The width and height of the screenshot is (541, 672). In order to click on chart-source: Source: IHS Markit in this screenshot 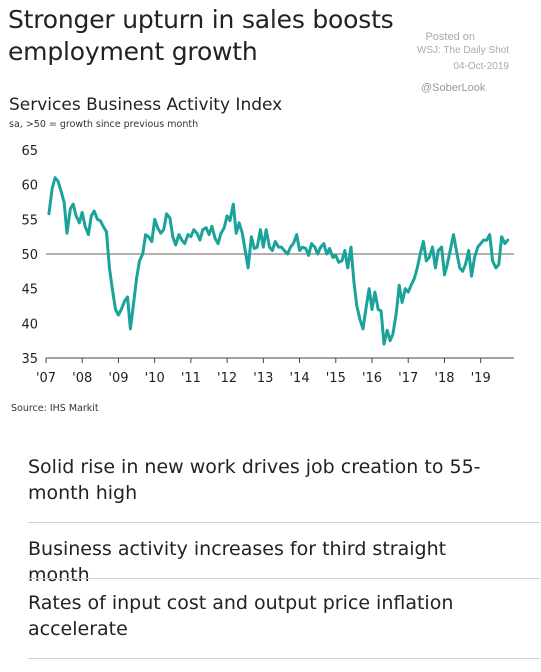, I will do `click(55, 408)`.